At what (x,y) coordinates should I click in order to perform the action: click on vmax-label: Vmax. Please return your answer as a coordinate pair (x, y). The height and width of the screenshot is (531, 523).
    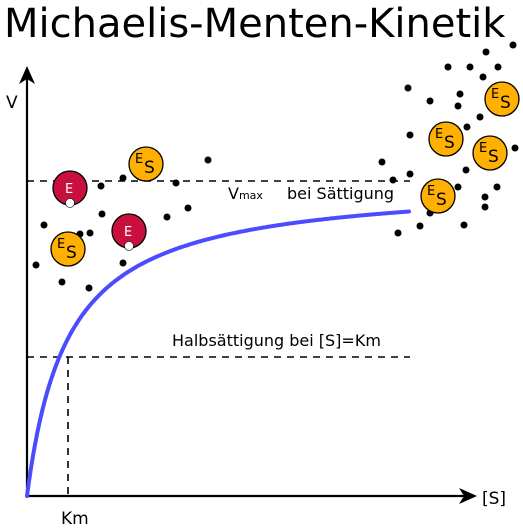
    Looking at the image, I should click on (245, 193).